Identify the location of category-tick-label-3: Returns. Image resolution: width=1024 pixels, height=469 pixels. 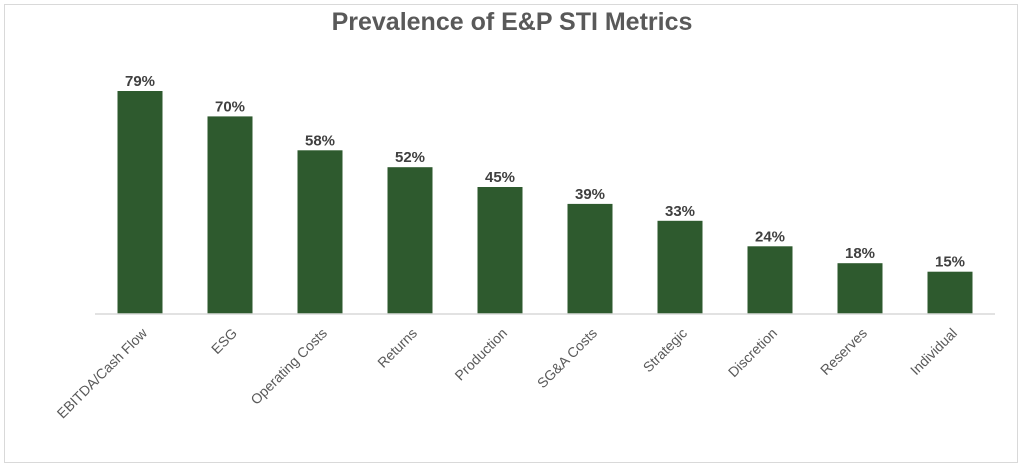
(397, 348).